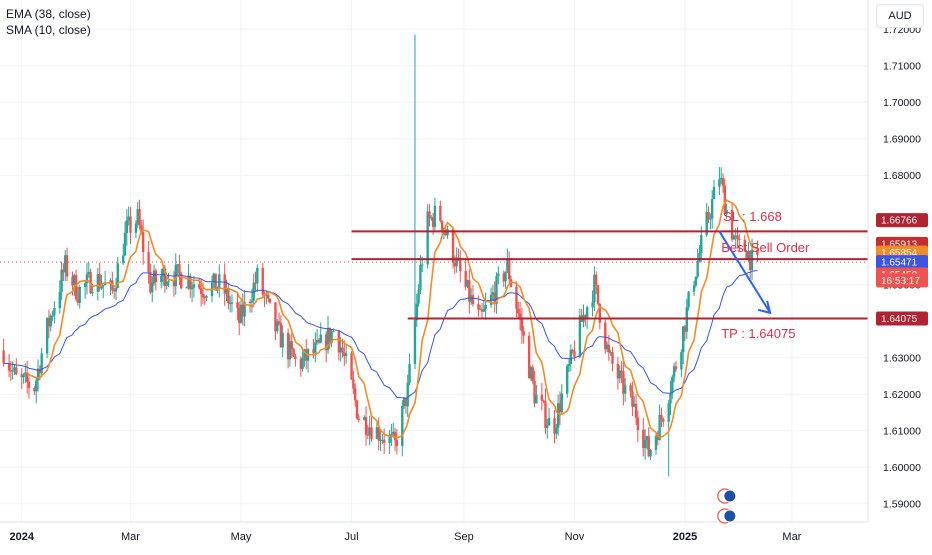 This screenshot has height=555, width=932. What do you see at coordinates (899, 244) in the screenshot?
I see `price-tag-label: 1.65913` at bounding box center [899, 244].